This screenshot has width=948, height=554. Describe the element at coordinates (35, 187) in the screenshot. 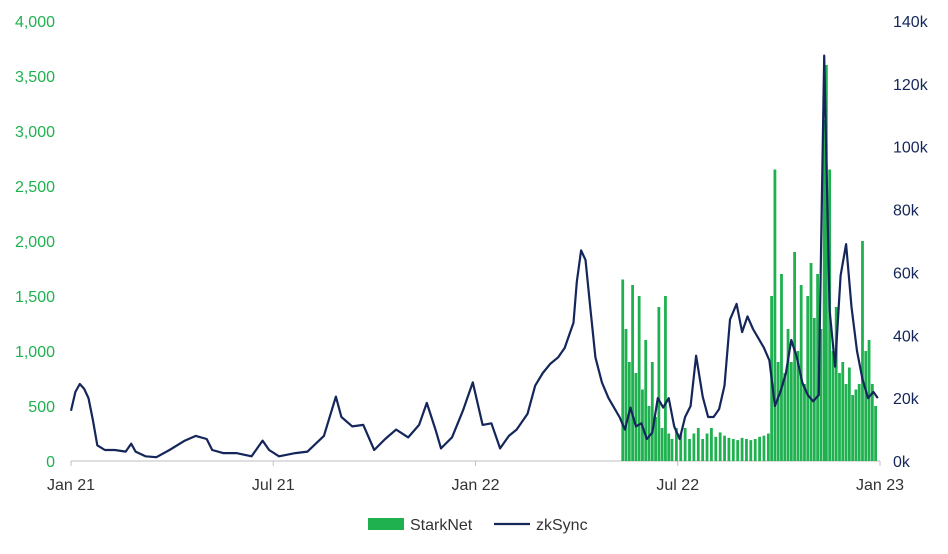

I see `y-left-tick-label: 2,500` at that location.